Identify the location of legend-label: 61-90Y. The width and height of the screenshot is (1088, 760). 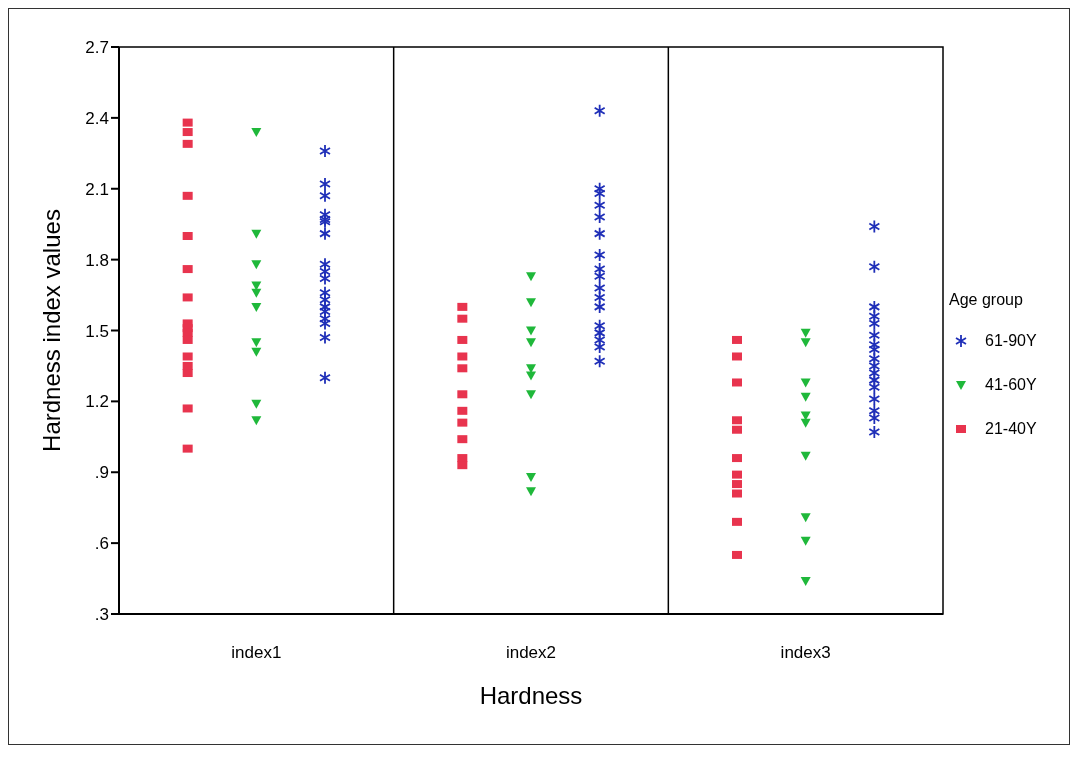
(1011, 340).